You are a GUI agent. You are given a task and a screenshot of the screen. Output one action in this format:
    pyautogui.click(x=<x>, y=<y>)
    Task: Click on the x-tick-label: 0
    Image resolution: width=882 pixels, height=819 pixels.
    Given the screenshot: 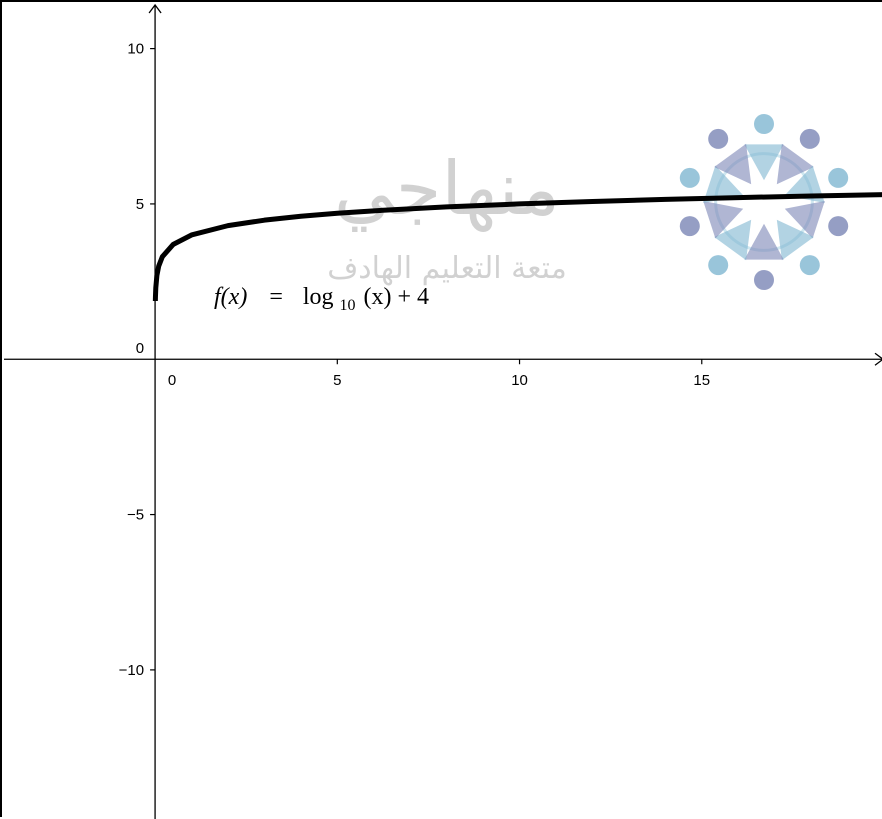 What is the action you would take?
    pyautogui.click(x=172, y=380)
    